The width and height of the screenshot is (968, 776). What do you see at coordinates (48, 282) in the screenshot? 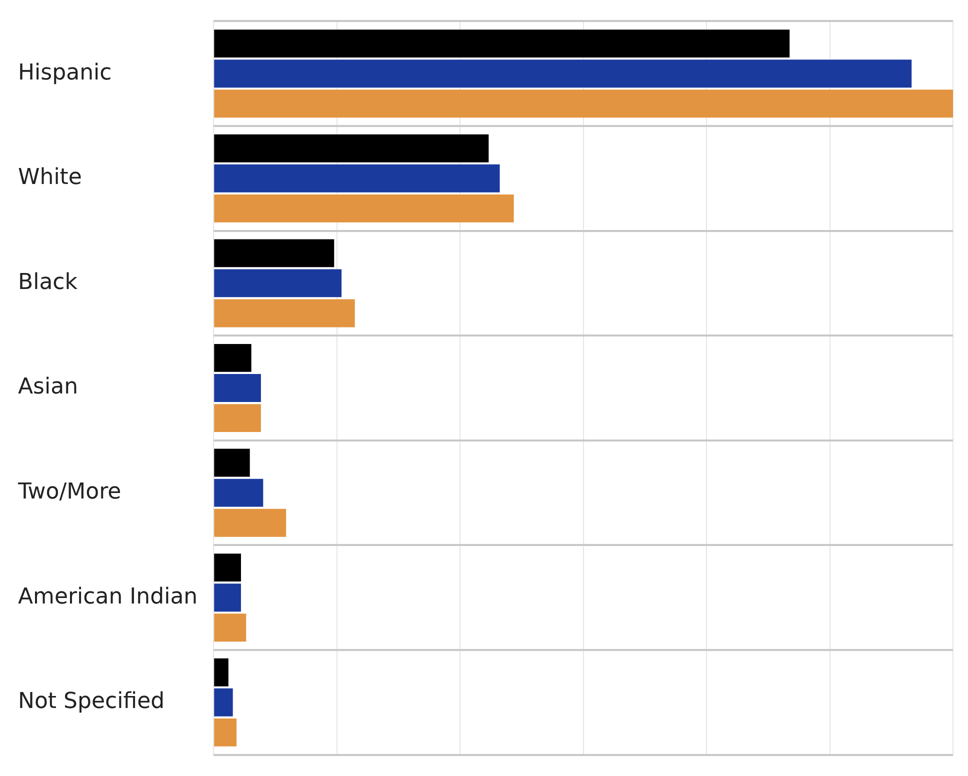
I see `y-tick-label: Black` at bounding box center [48, 282].